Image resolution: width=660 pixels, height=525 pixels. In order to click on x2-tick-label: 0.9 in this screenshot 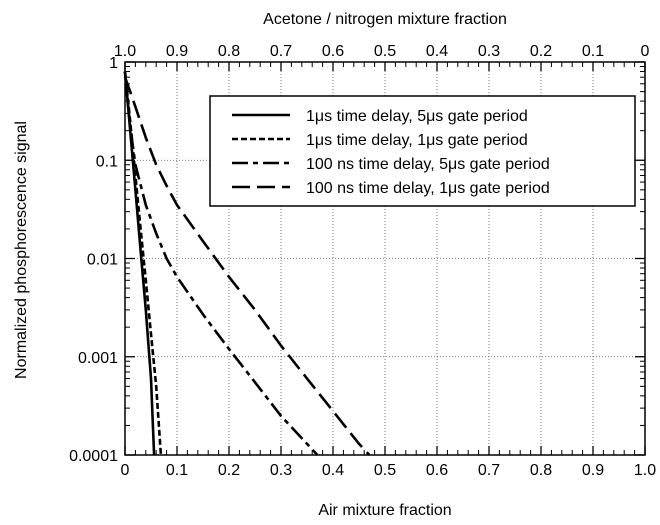, I will do `click(177, 51)`.